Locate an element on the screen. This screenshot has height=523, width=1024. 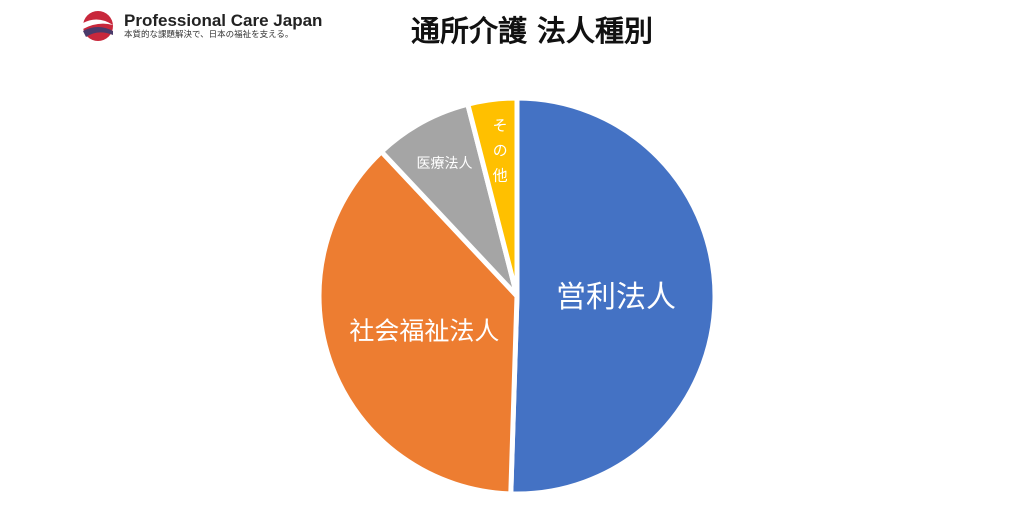
logo-mark-icon is located at coordinates (98, 26).